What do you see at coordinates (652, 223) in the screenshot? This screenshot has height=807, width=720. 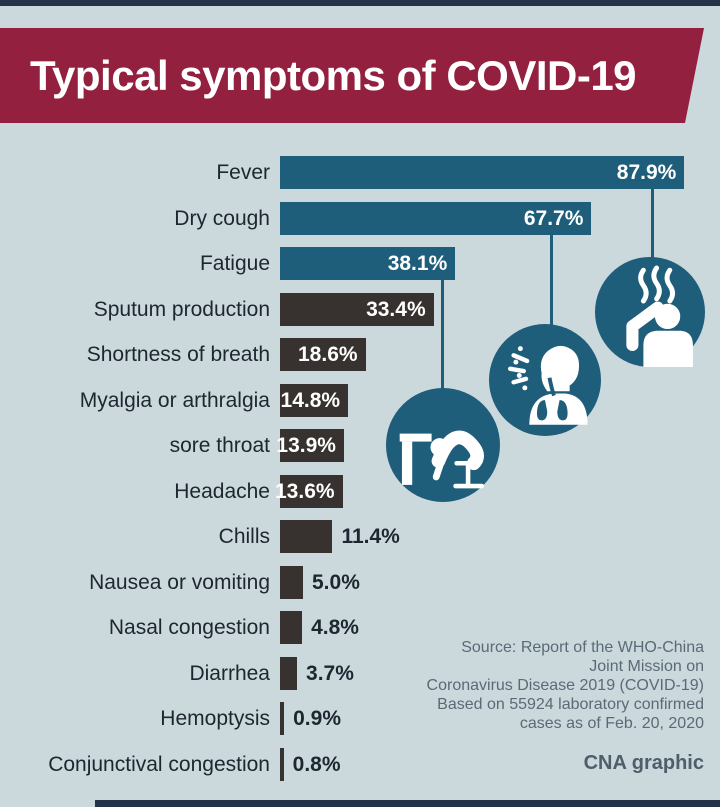 I see `fever-connector-line` at bounding box center [652, 223].